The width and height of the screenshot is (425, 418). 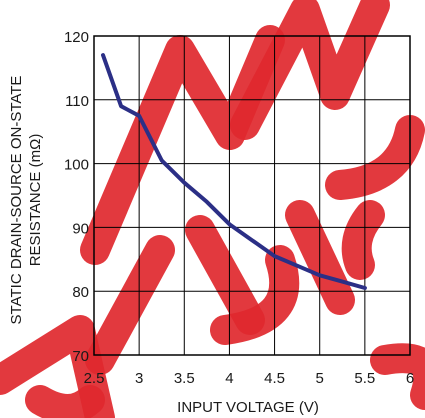 What do you see at coordinates (248, 407) in the screenshot?
I see `x-axis-title: INPUT VOLTAGE (V)` at bounding box center [248, 407].